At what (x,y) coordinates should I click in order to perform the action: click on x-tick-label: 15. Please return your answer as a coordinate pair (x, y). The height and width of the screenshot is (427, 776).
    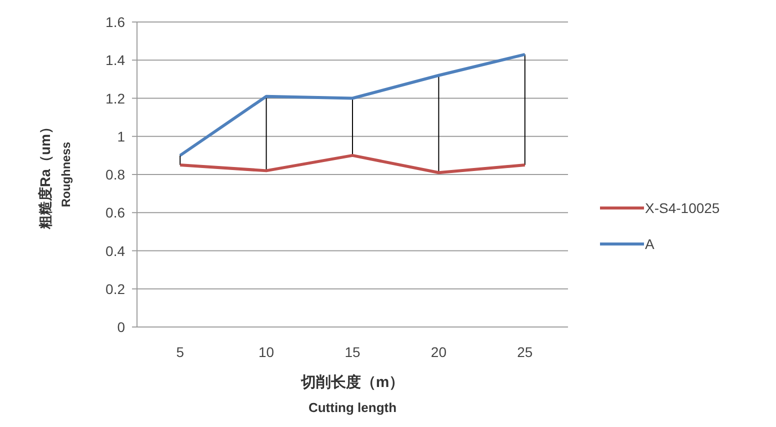
    Looking at the image, I should click on (352, 352).